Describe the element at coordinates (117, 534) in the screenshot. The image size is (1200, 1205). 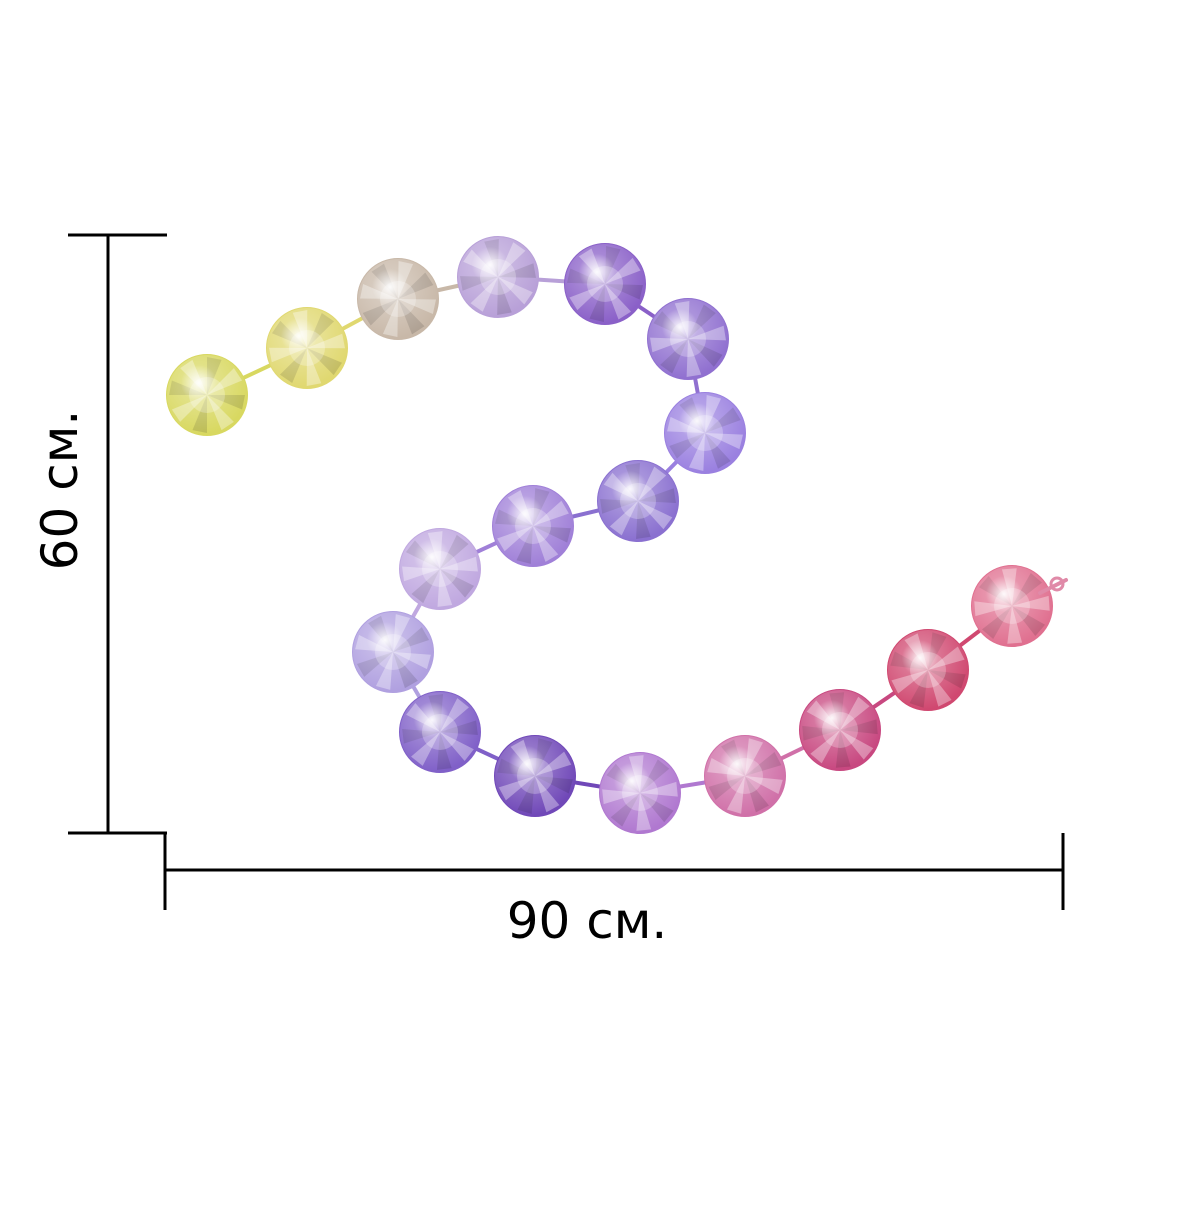
I see `height-dimension-line` at that location.